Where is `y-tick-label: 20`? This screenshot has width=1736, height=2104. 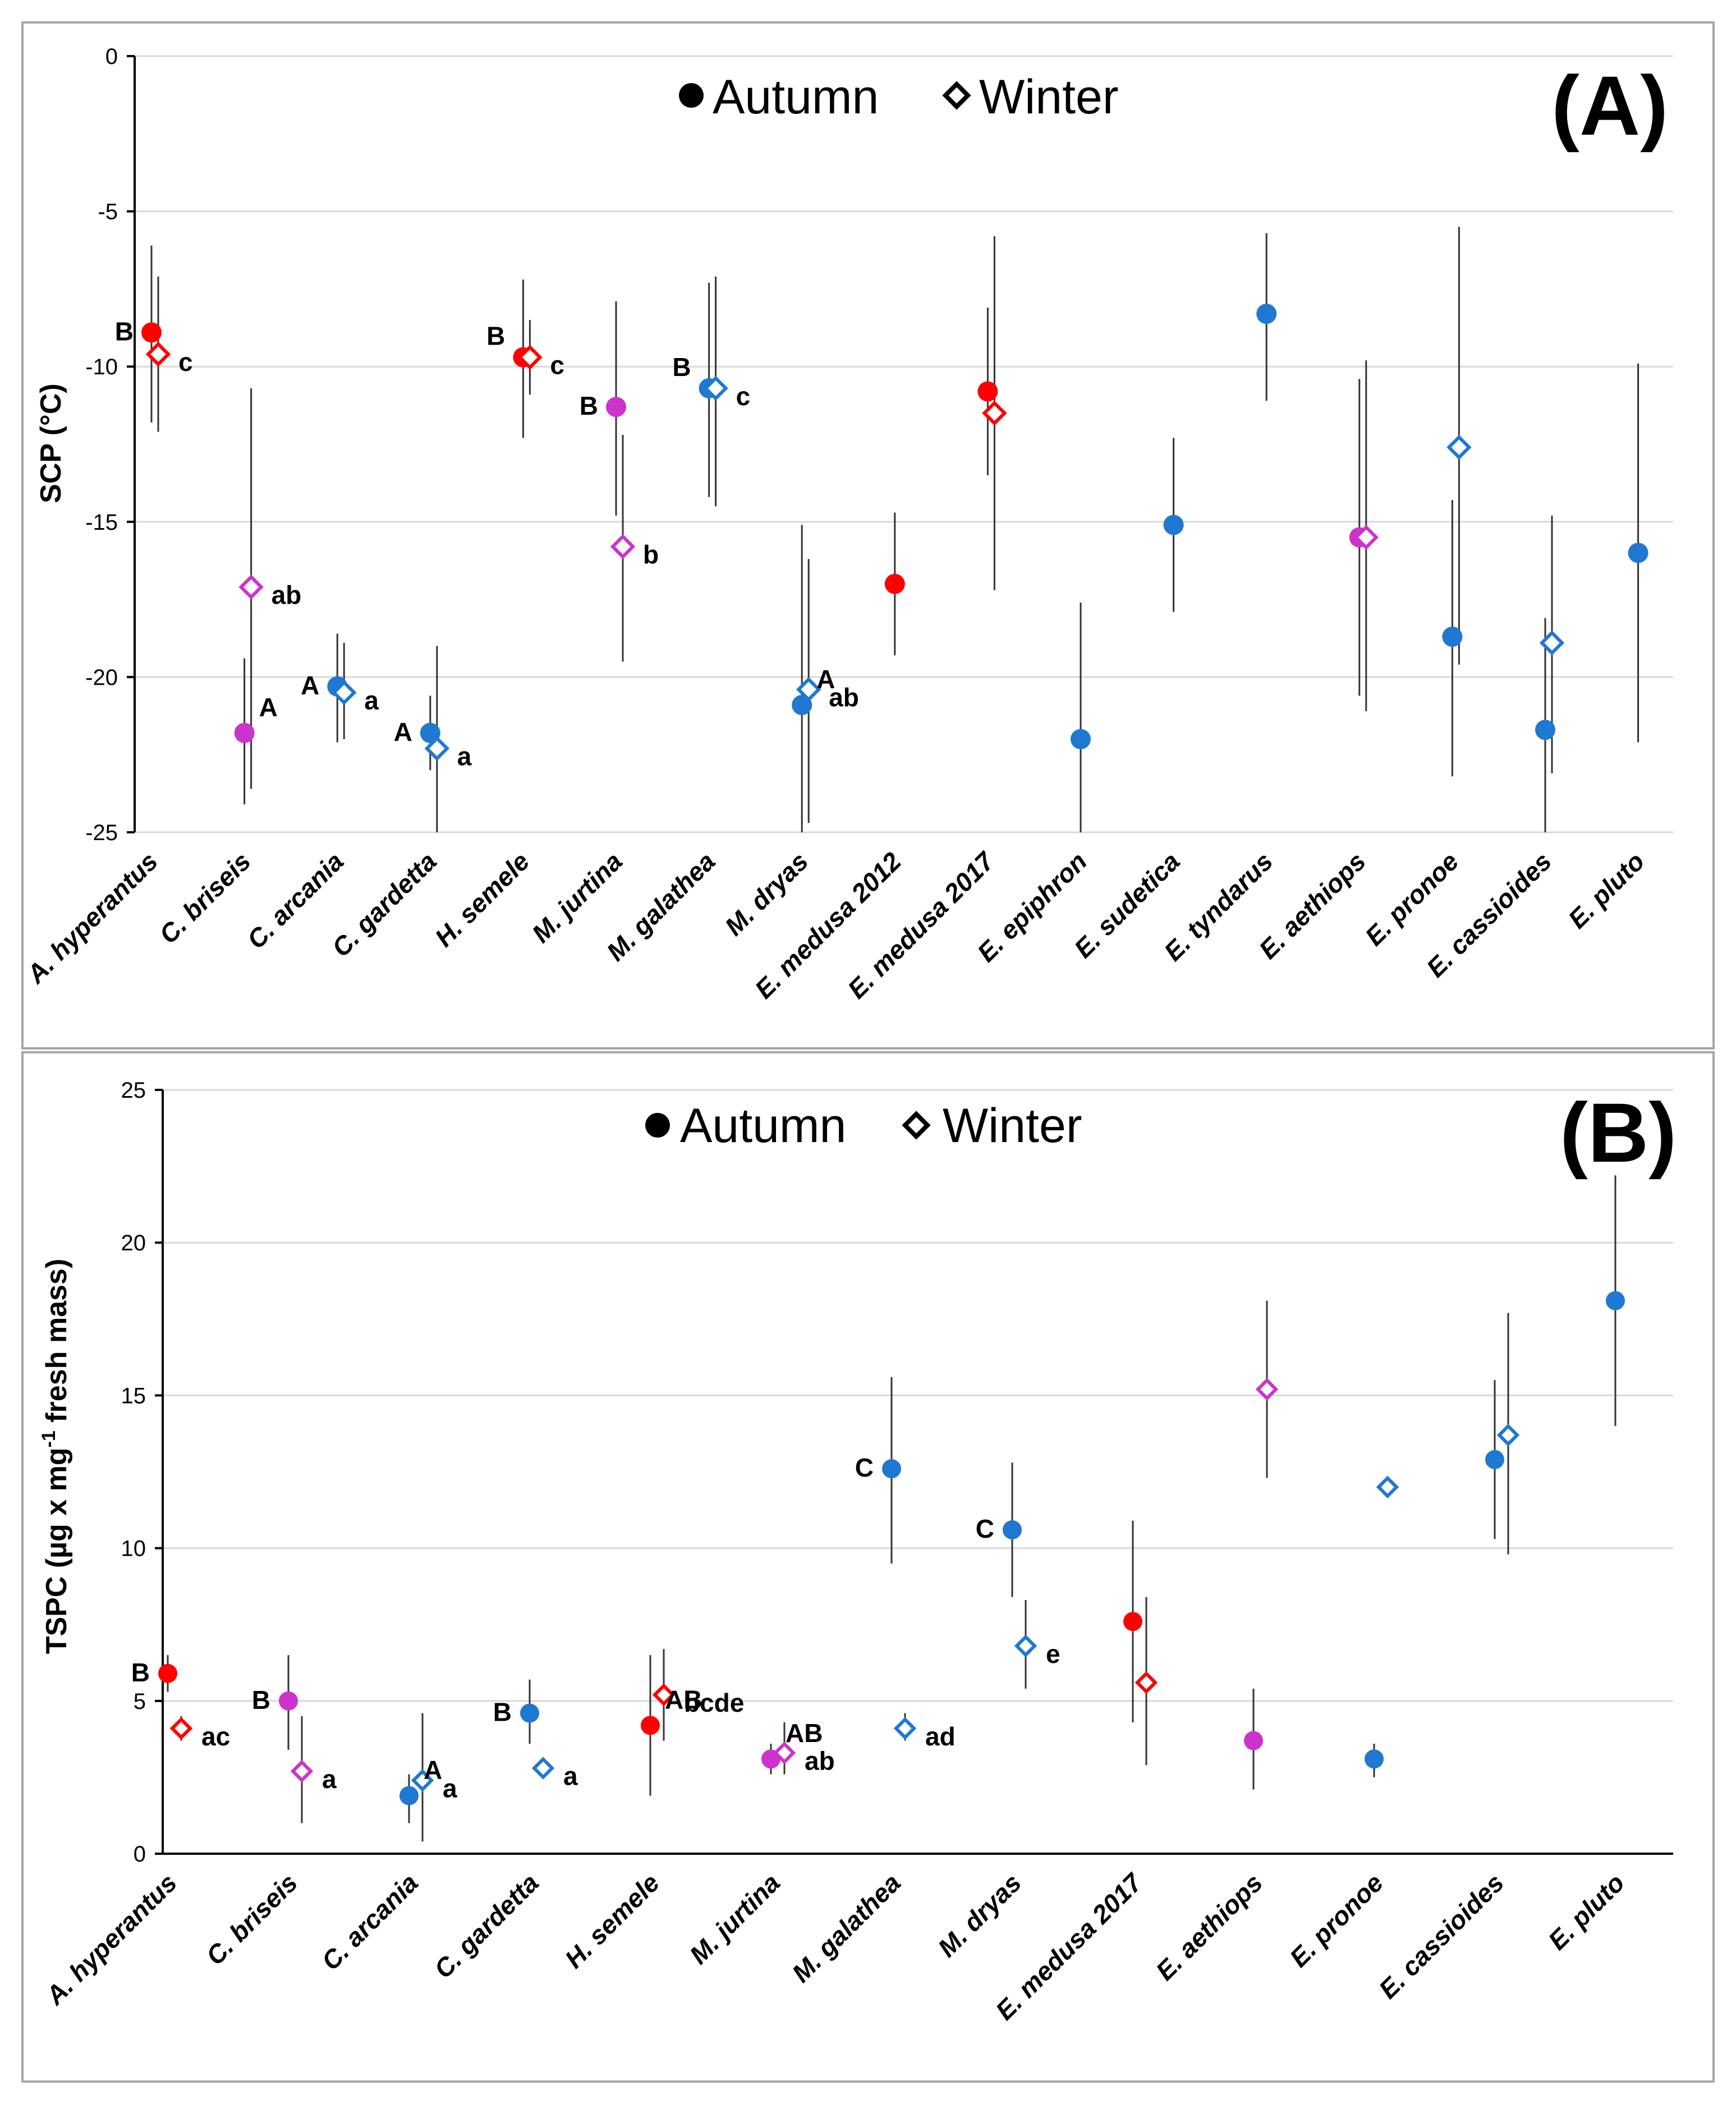 y-tick-label: 20 is located at coordinates (133, 1243).